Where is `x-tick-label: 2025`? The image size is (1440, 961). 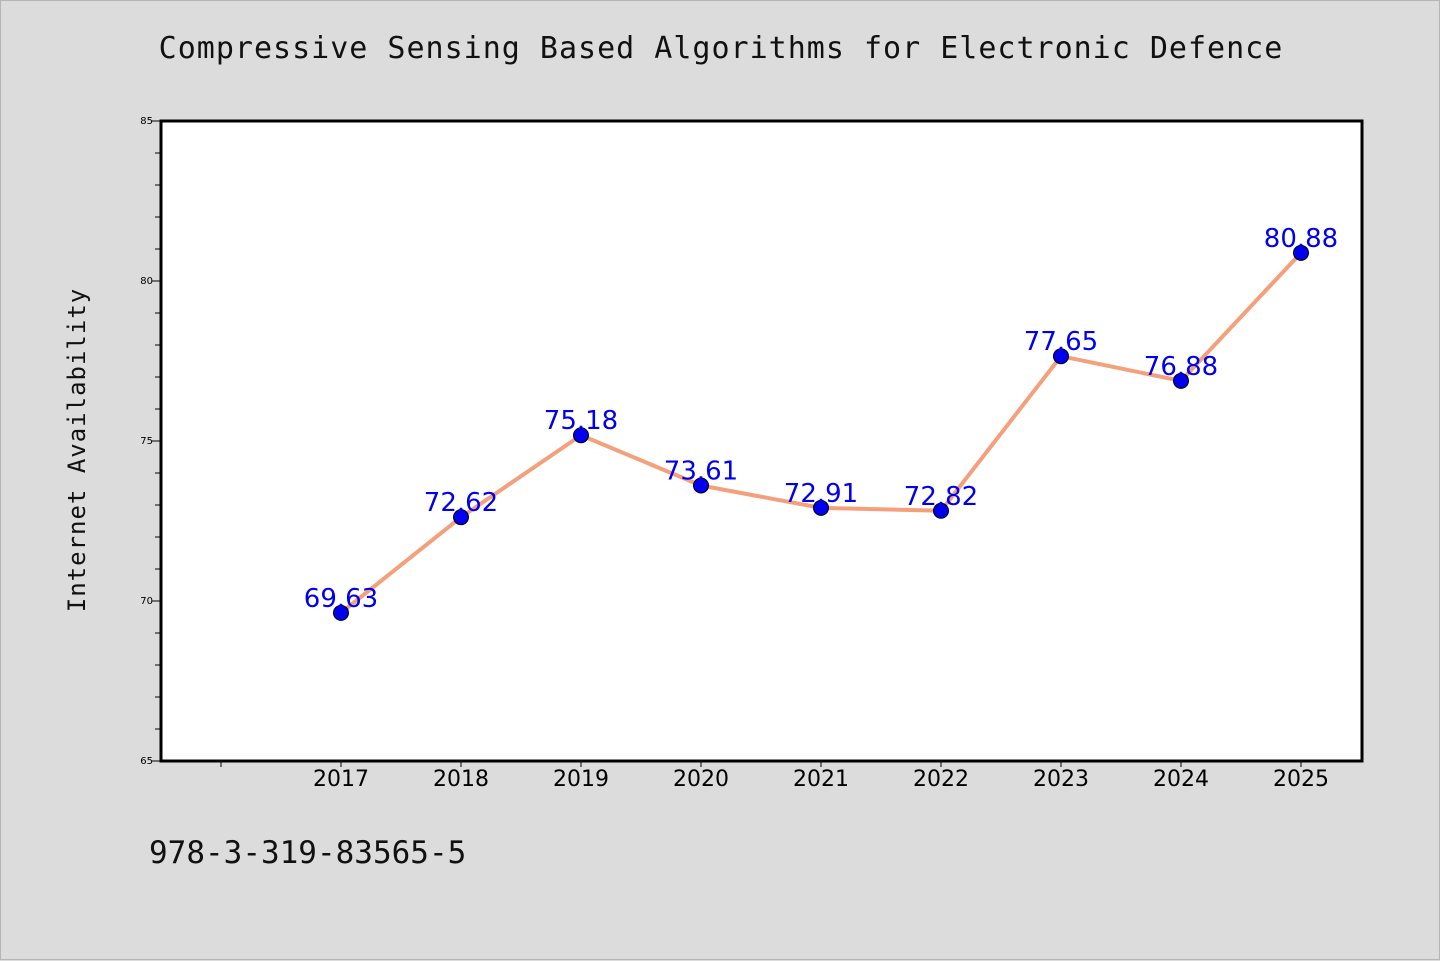 x-tick-label: 2025 is located at coordinates (1301, 779).